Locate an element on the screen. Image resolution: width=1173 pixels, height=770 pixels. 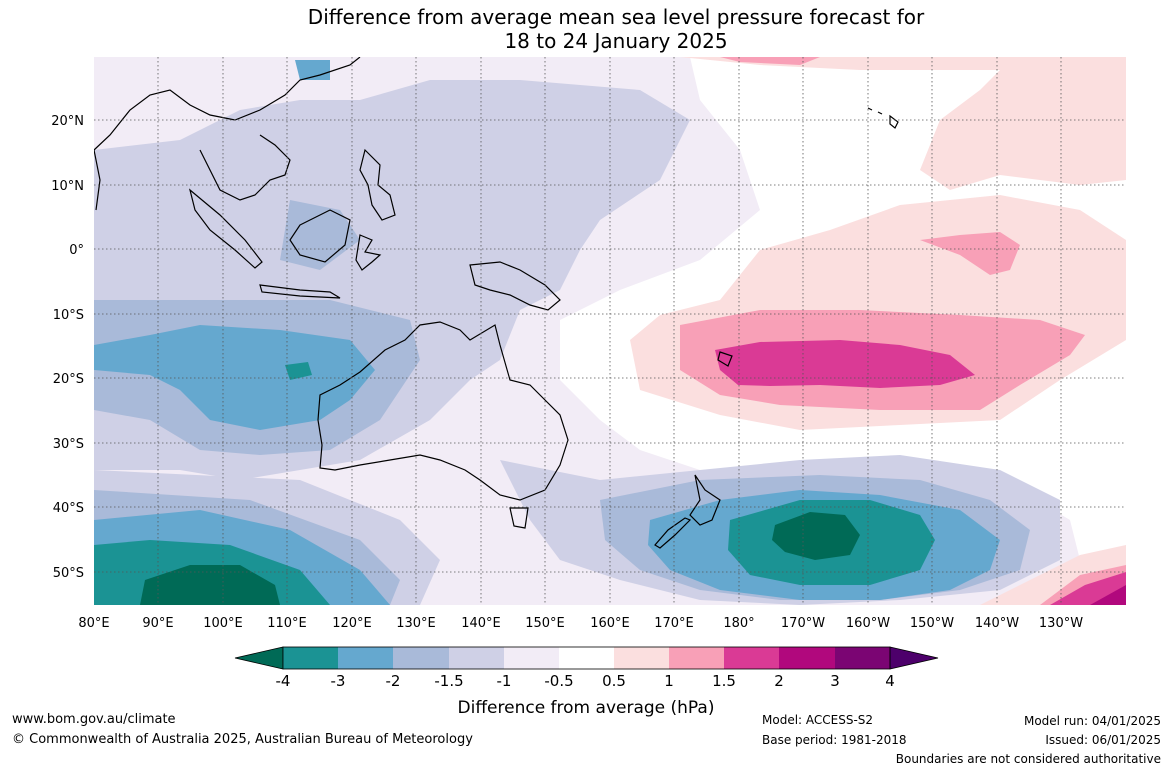
colorbar-tick-label: 1 is located at coordinates (669, 681).